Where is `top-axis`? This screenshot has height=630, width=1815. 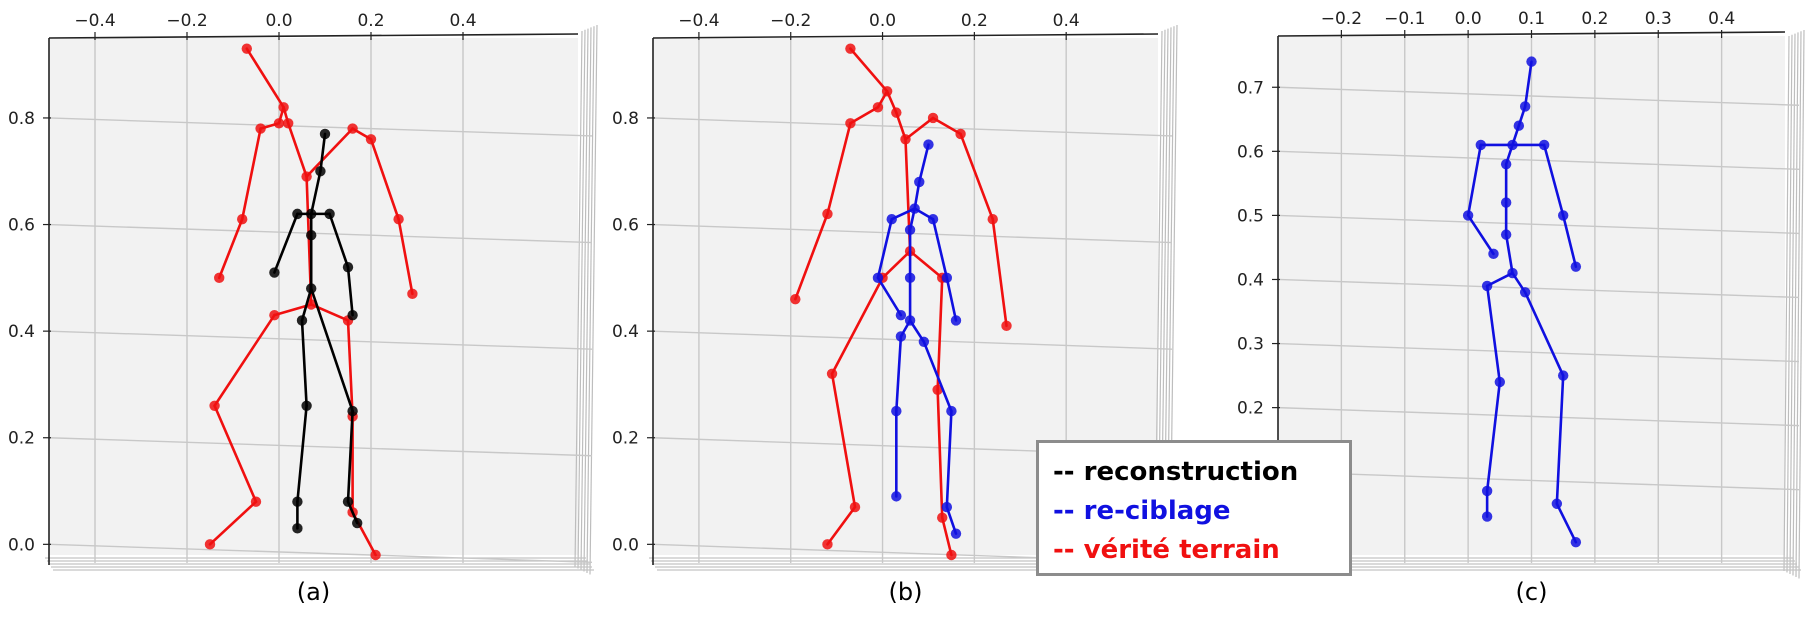
top-axis is located at coordinates (905, 36).